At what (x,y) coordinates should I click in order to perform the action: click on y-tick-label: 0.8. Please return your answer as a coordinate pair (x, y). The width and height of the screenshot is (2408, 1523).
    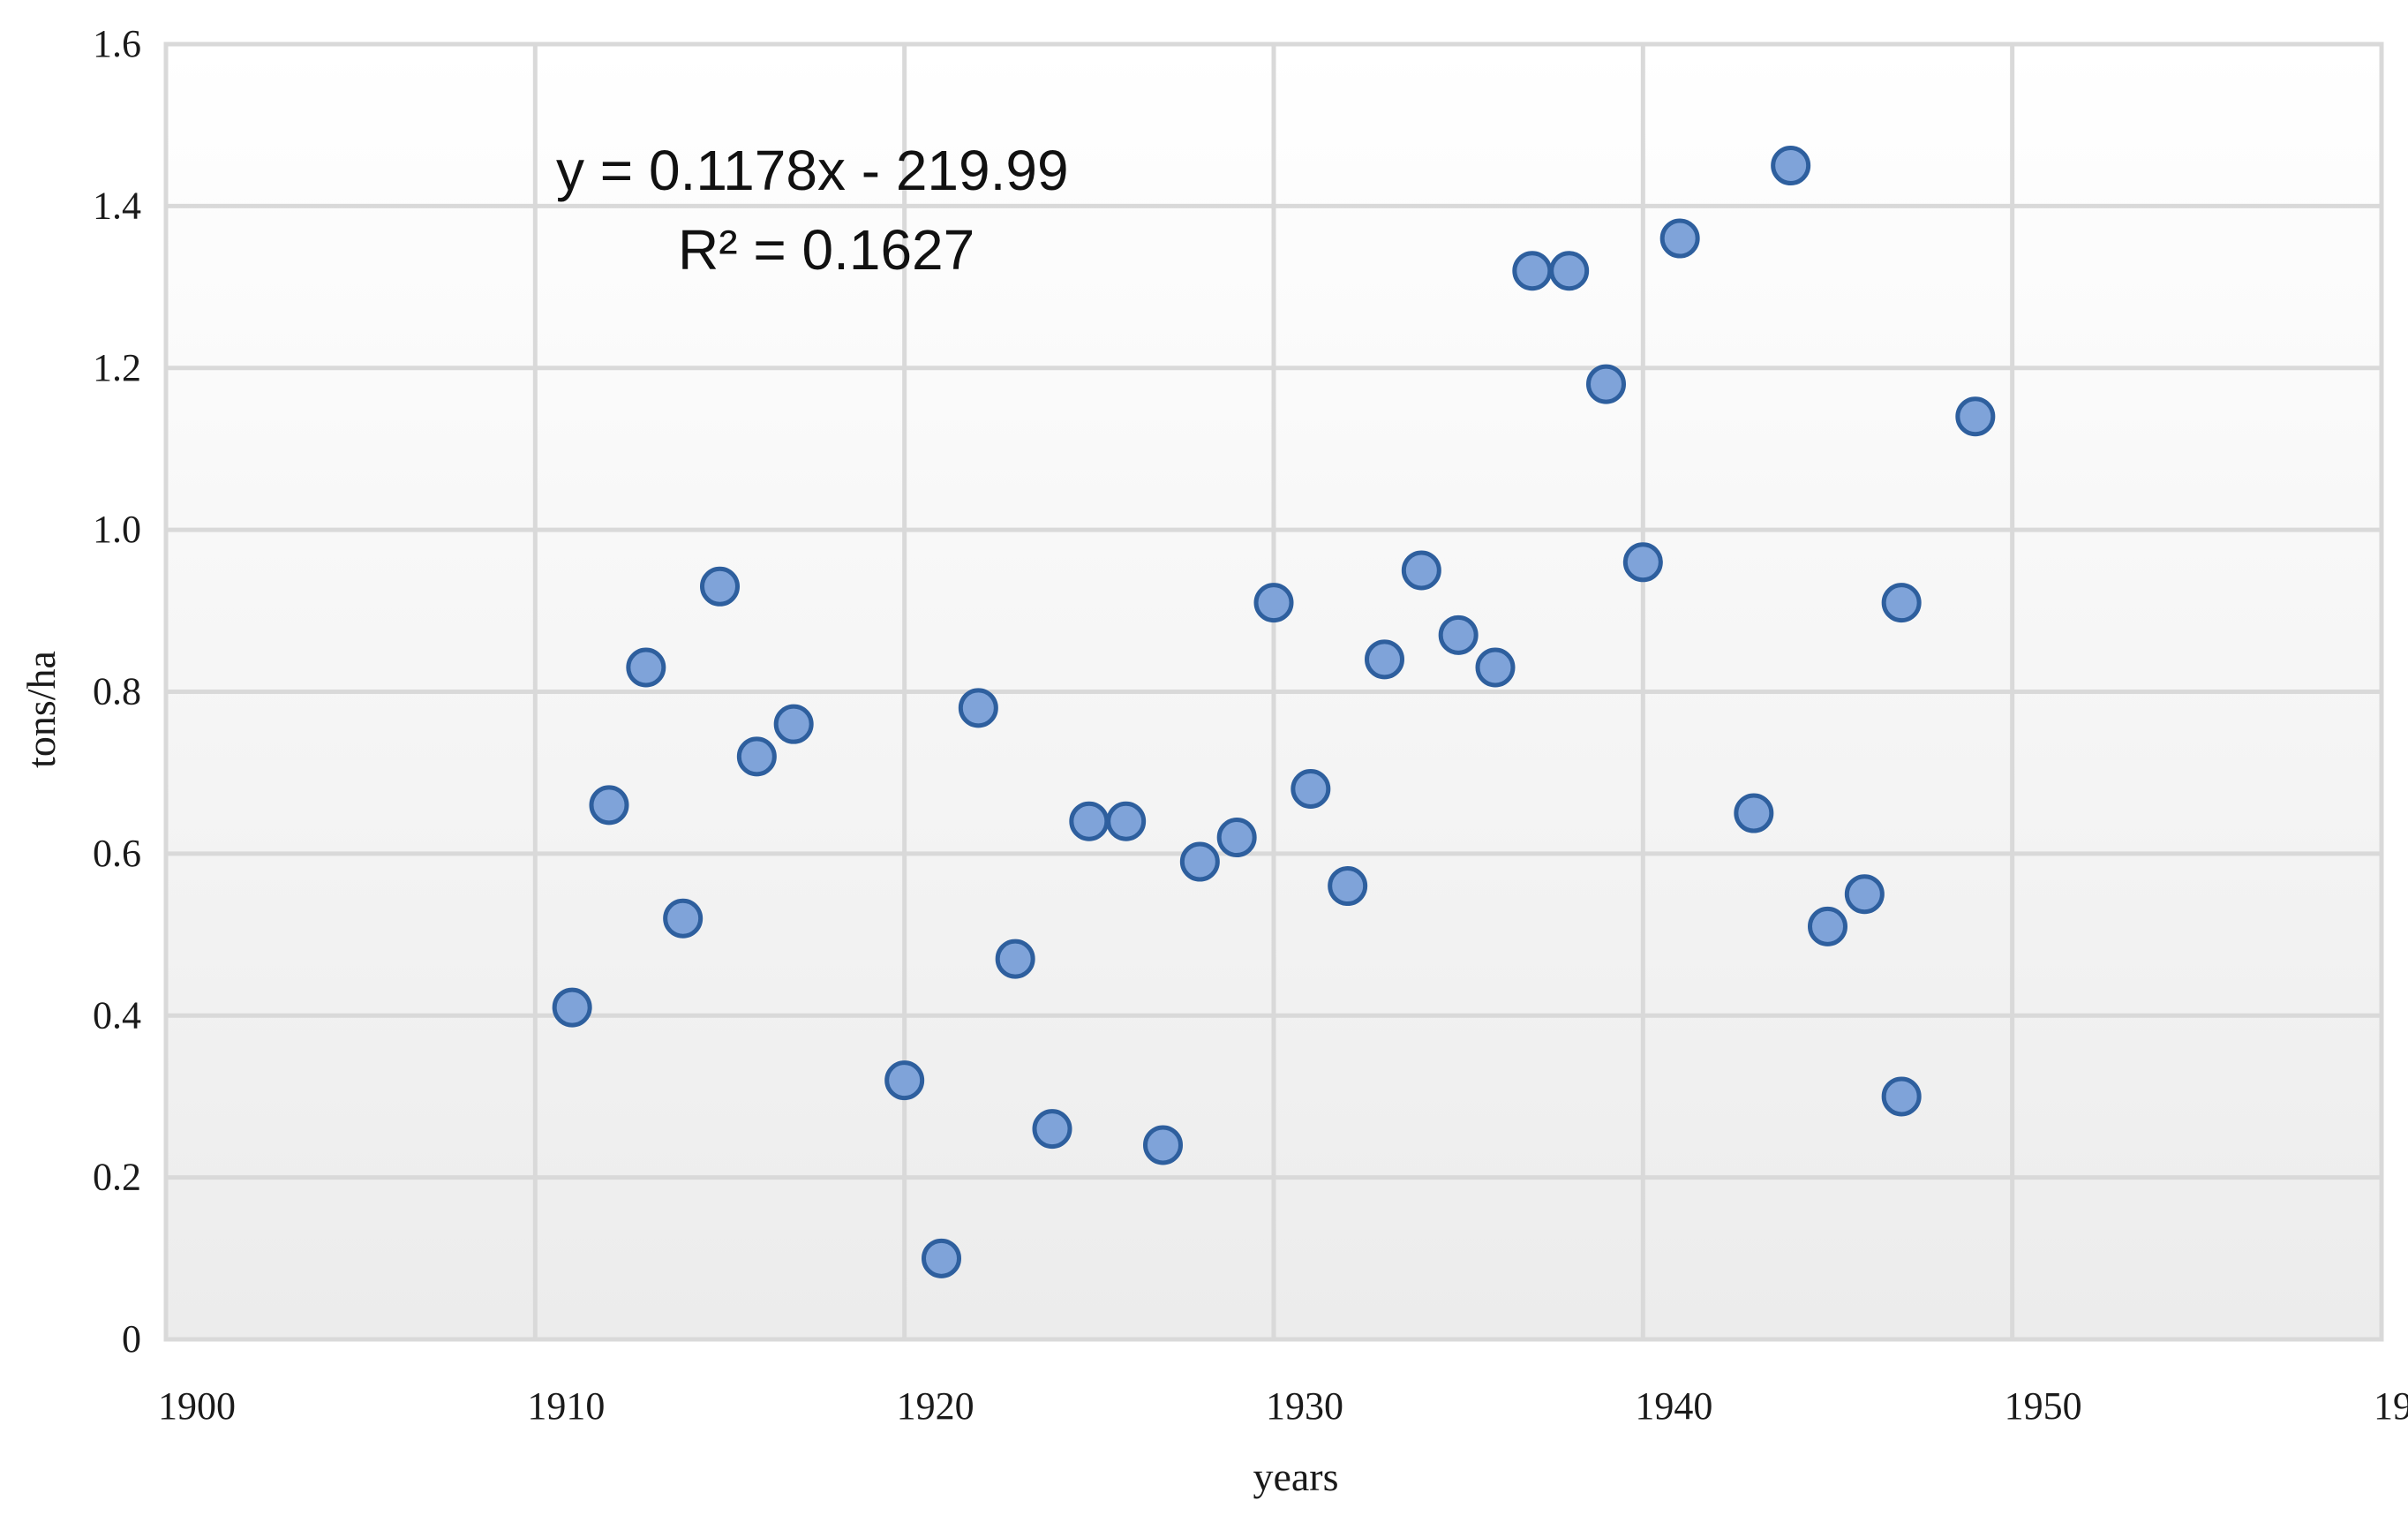
    Looking at the image, I should click on (117, 691).